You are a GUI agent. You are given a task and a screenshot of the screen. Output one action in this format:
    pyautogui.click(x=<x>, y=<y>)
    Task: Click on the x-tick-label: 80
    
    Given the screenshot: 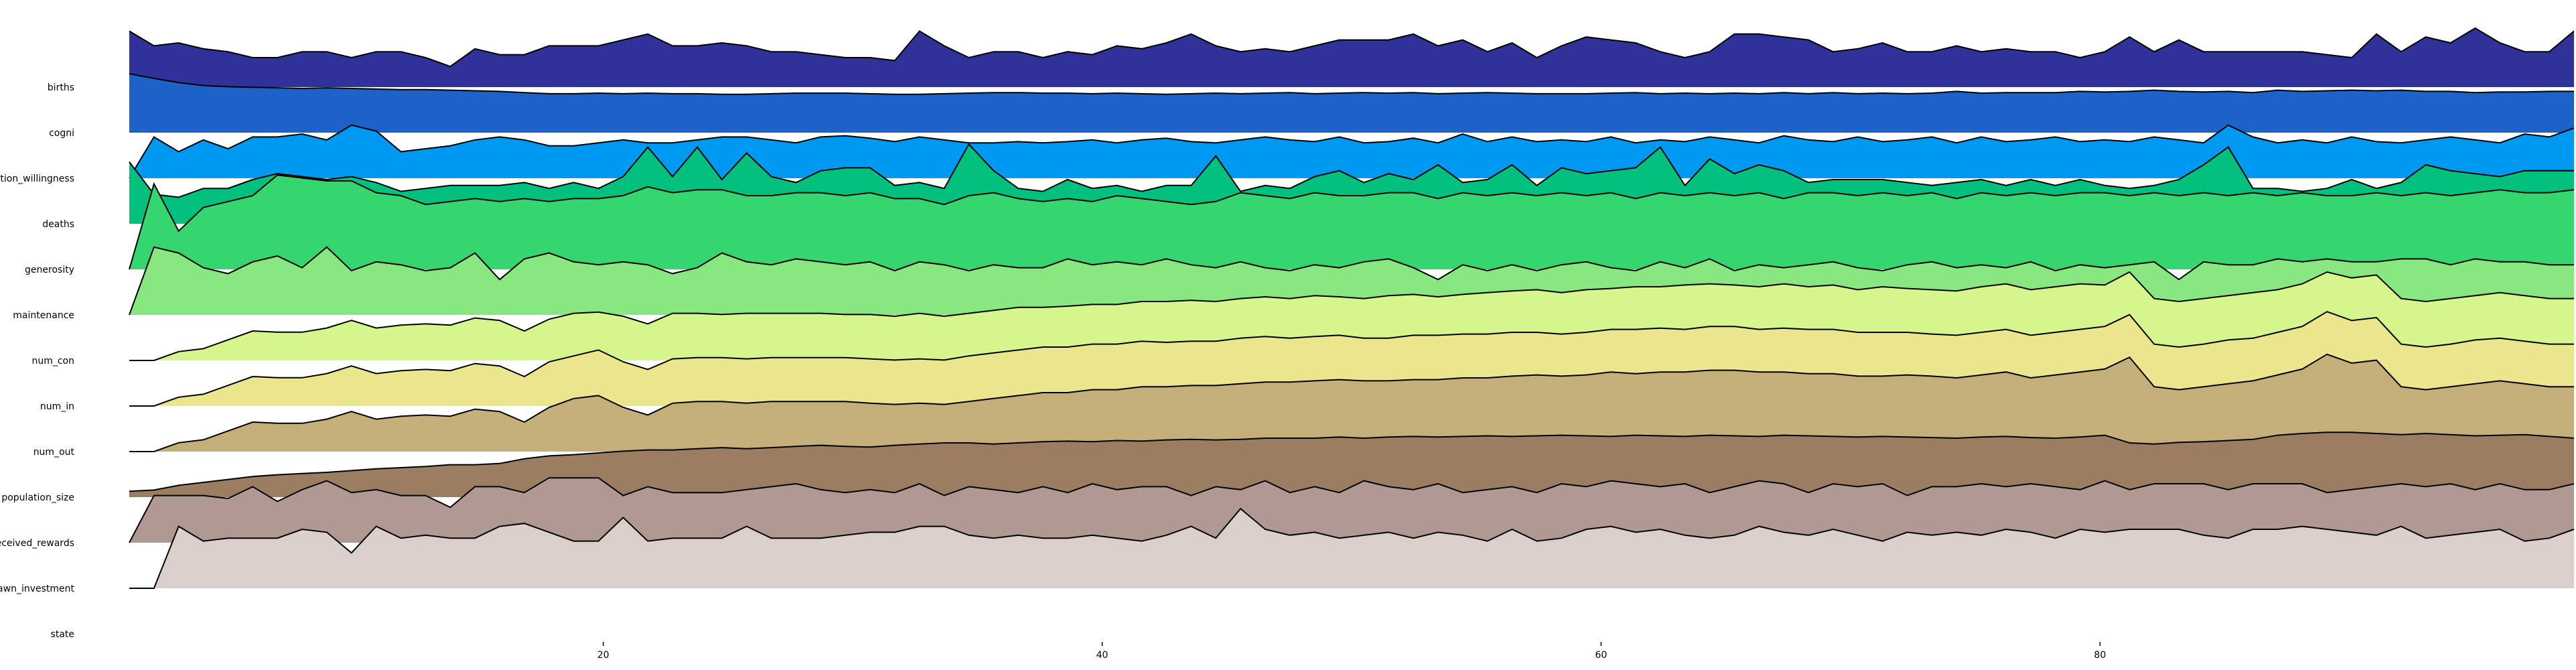 What is the action you would take?
    pyautogui.click(x=2100, y=656)
    